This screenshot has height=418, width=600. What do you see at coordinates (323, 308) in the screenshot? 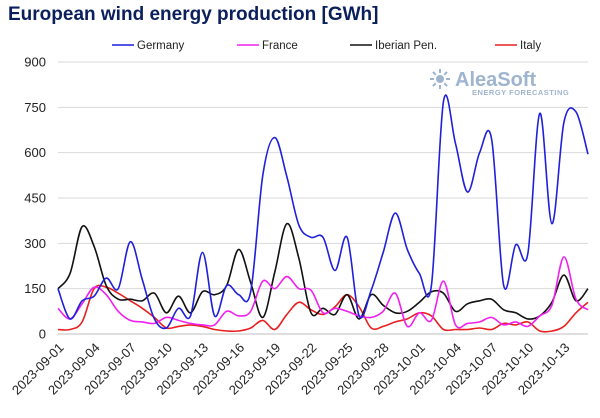
I see `series-line-italy` at bounding box center [323, 308].